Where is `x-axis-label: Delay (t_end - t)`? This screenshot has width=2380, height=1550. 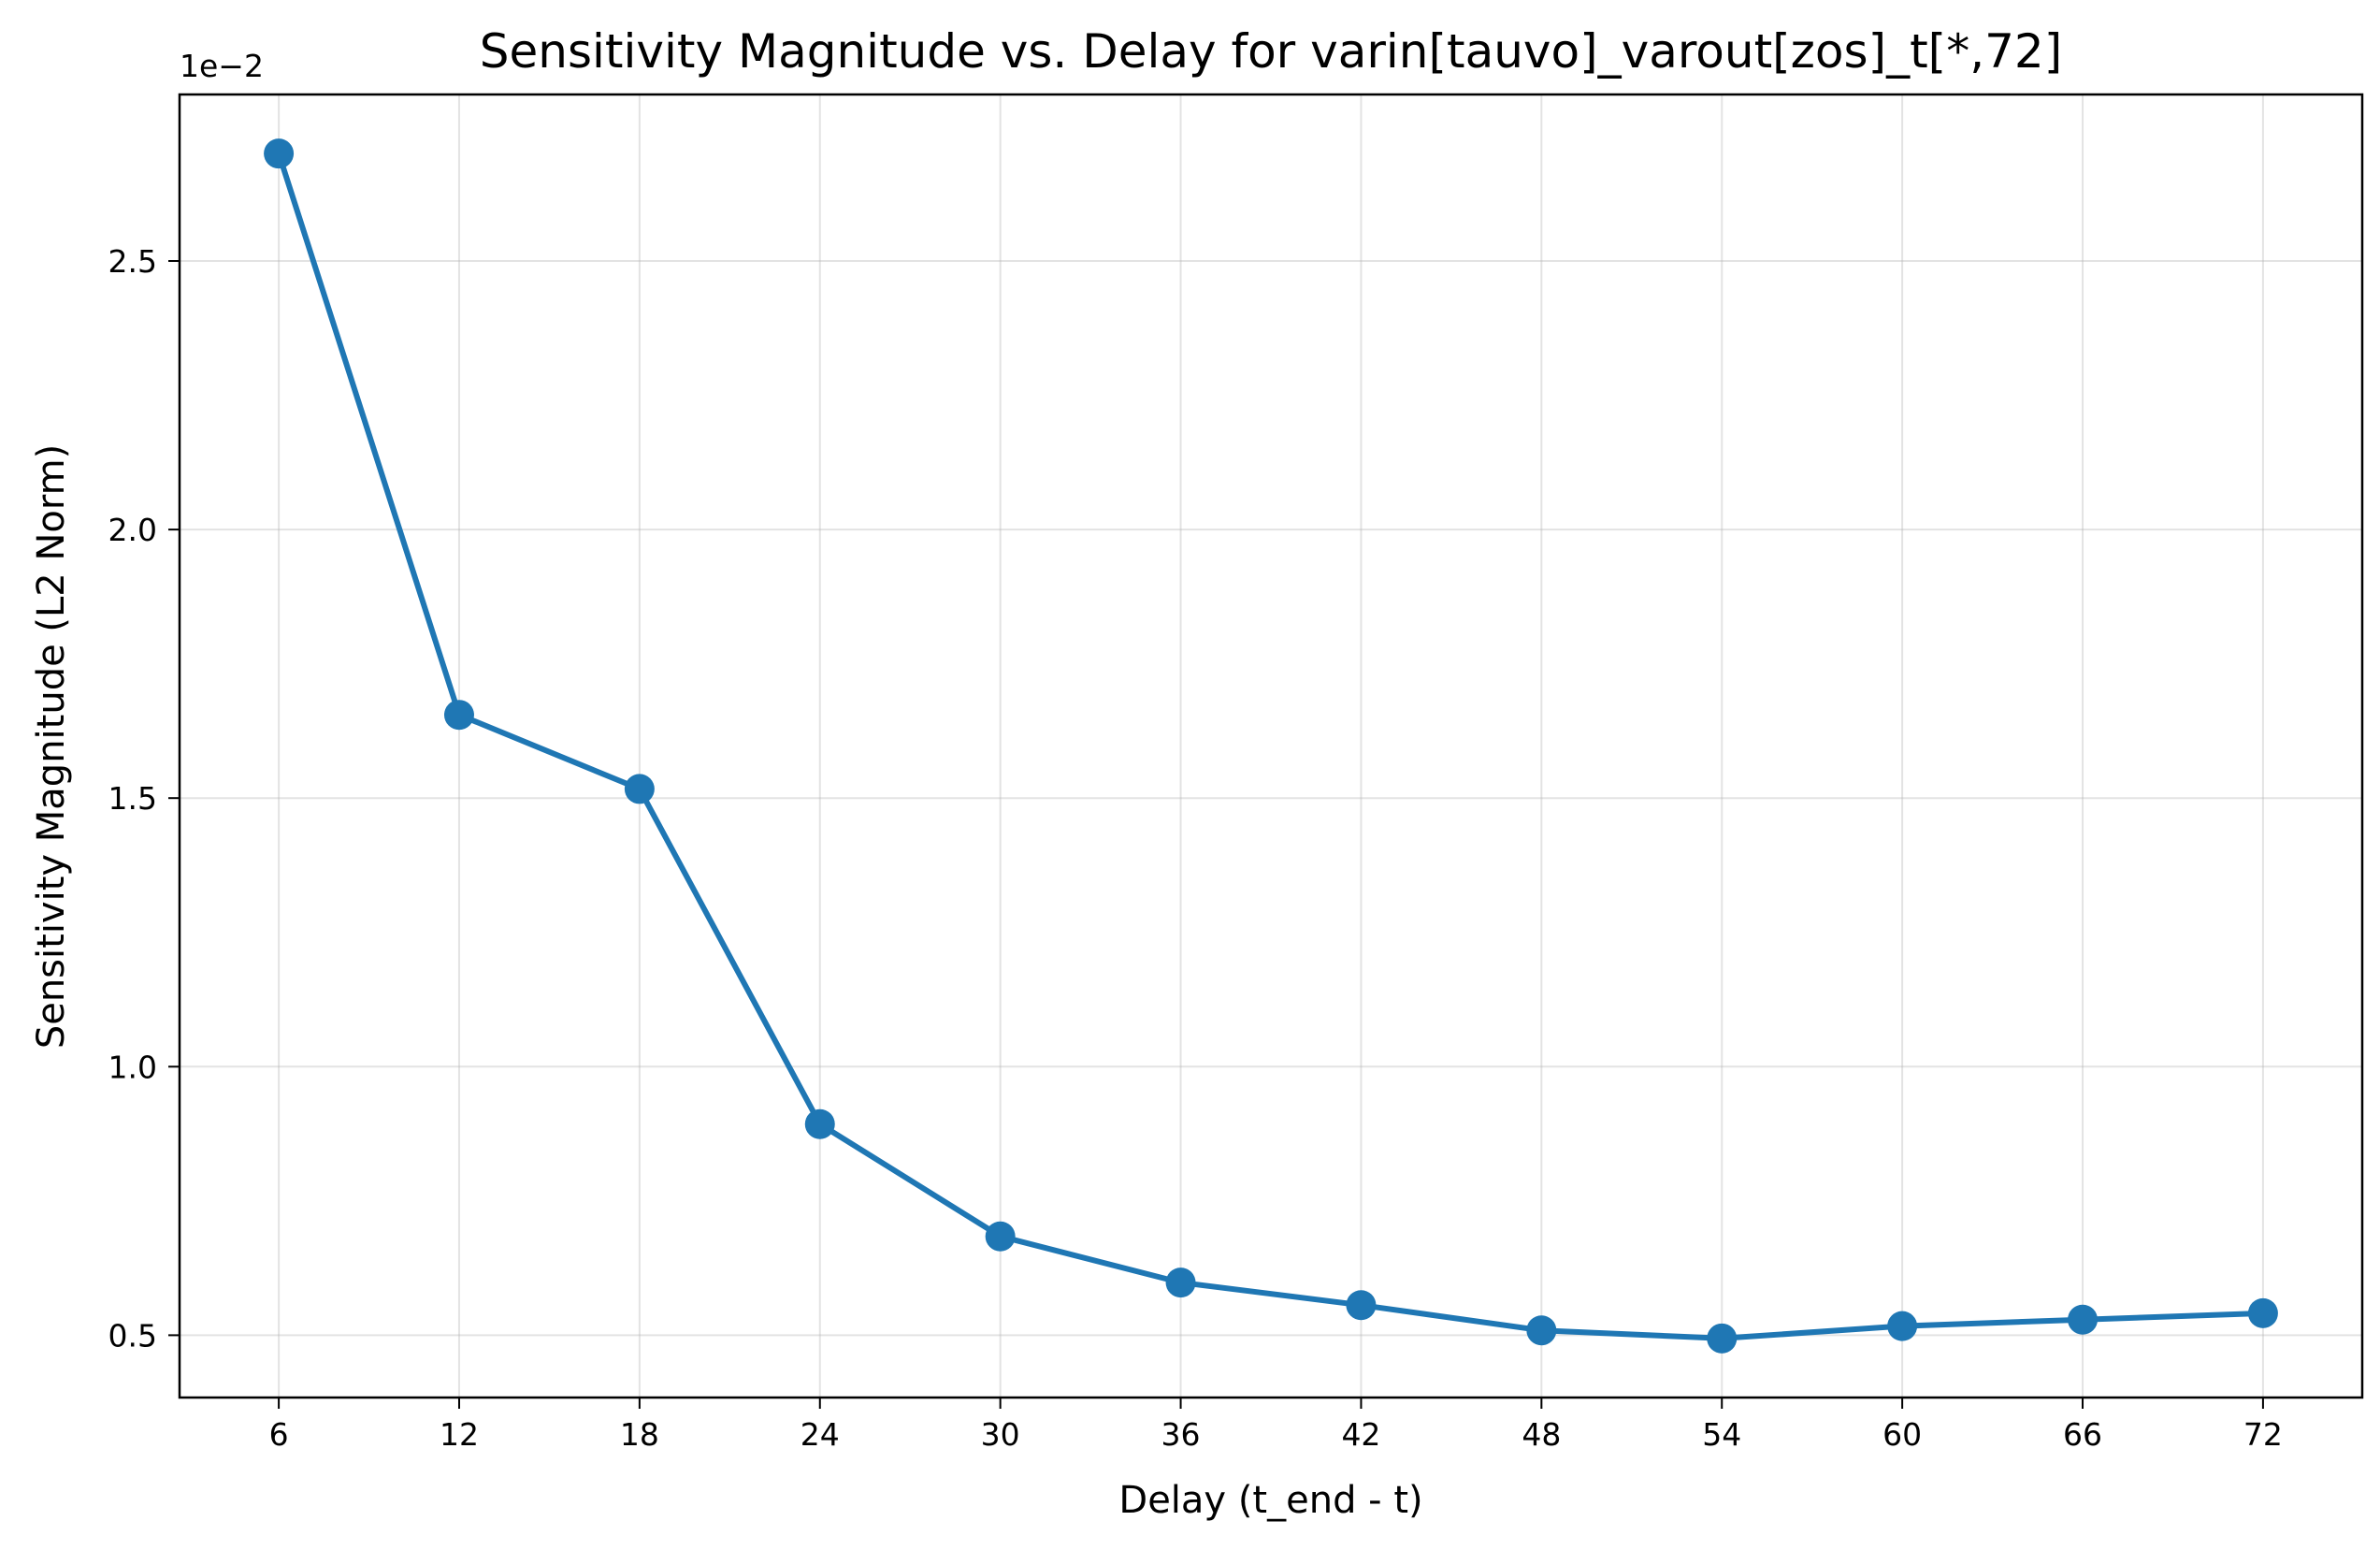
x-axis-label: Delay (t_end - t) is located at coordinates (1270, 1500).